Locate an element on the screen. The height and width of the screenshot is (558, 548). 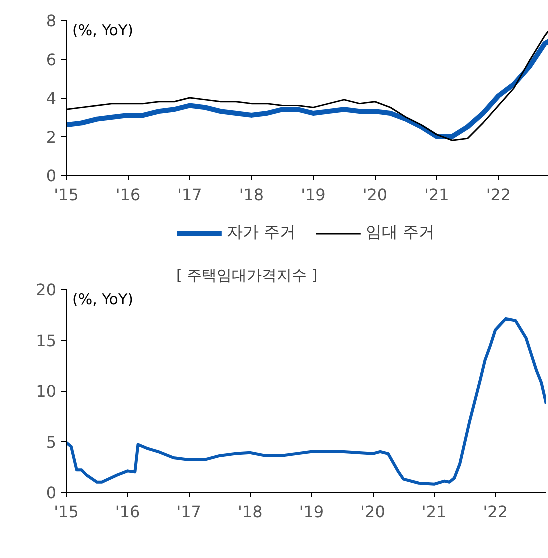
y-tick-label: 10 is located at coordinates (46, 391).